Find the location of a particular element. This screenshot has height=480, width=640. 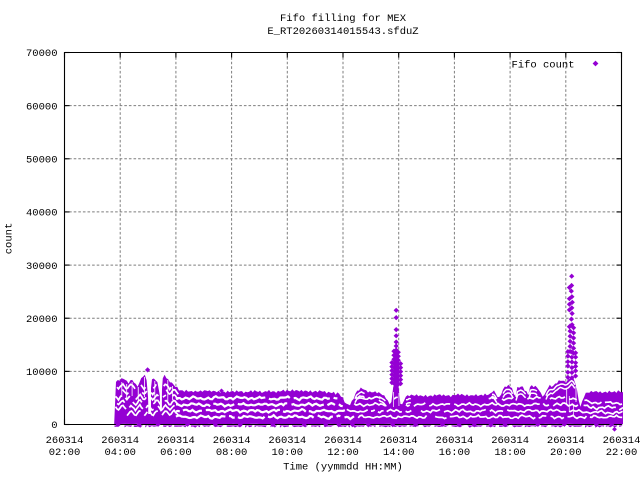

svg-text: Fifo count is located at coordinates (542, 66).